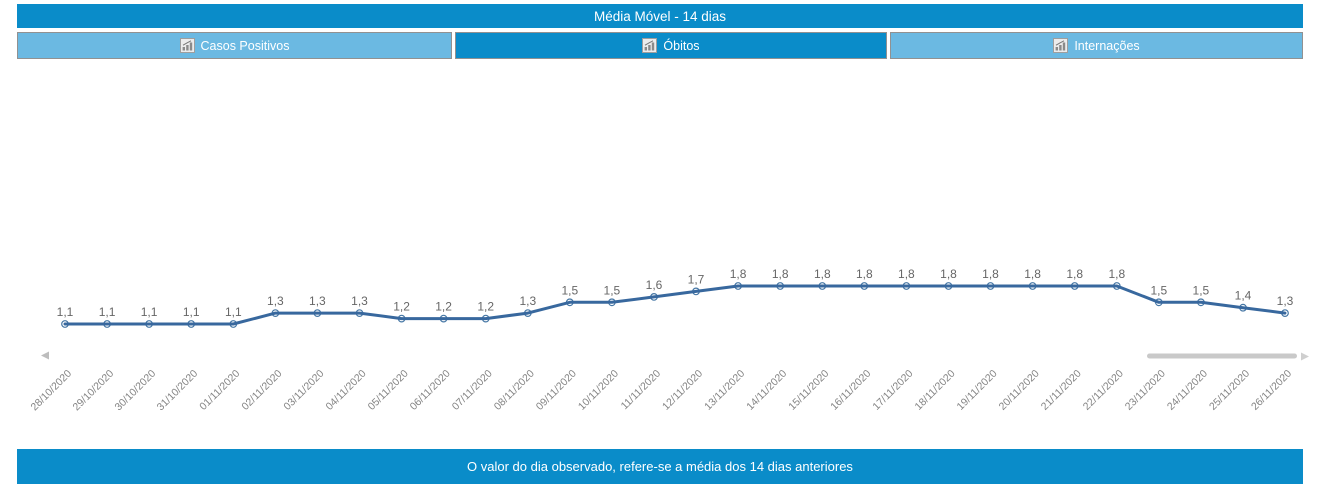  Describe the element at coordinates (977, 390) in the screenshot. I see `x-axis-date-label: 19/11/2020` at that location.